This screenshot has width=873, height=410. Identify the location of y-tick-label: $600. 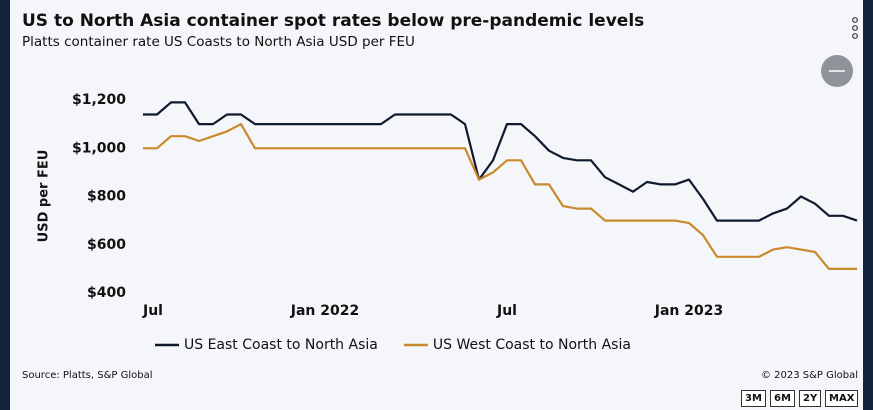
(106, 245).